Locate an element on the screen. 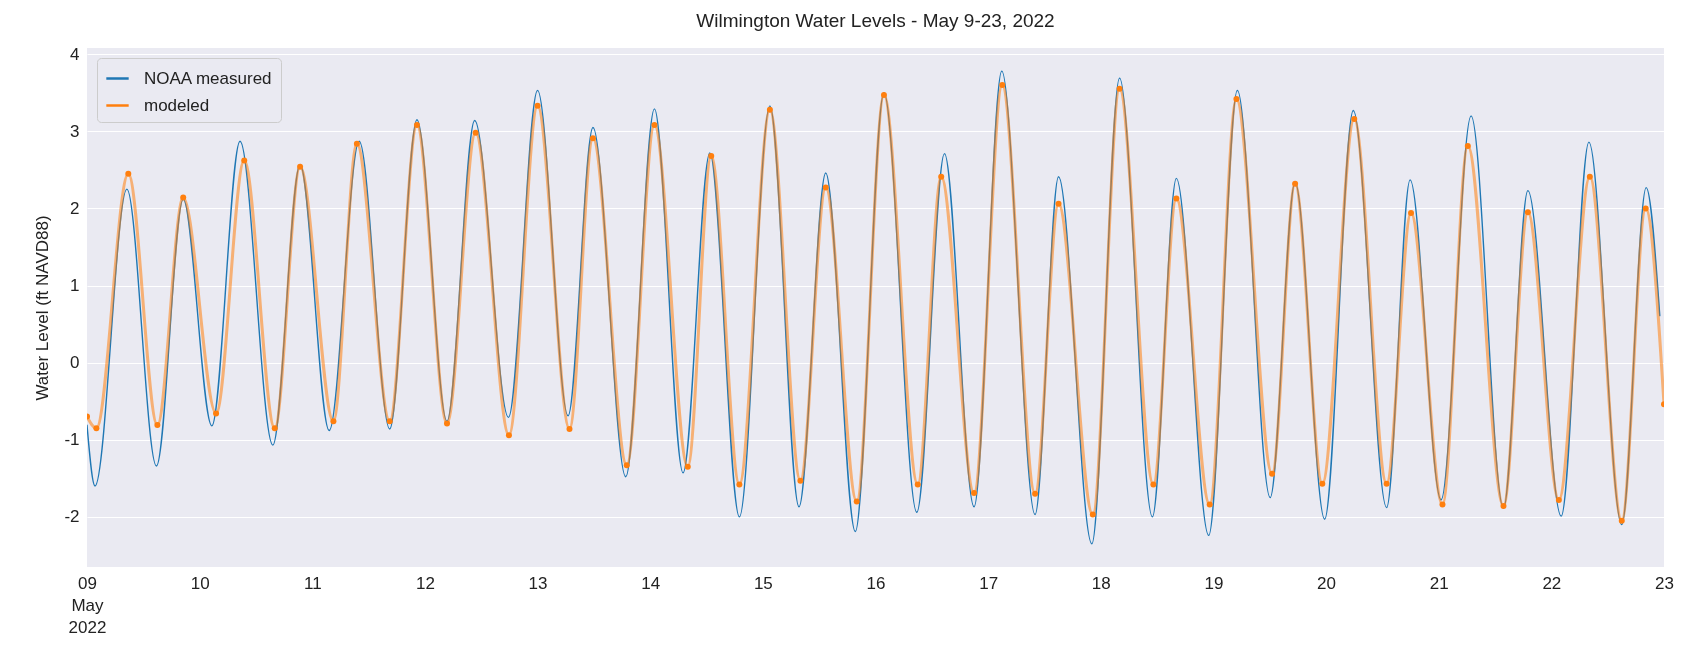 This screenshot has width=1702, height=658. x-tick-label: 20 is located at coordinates (1327, 583).